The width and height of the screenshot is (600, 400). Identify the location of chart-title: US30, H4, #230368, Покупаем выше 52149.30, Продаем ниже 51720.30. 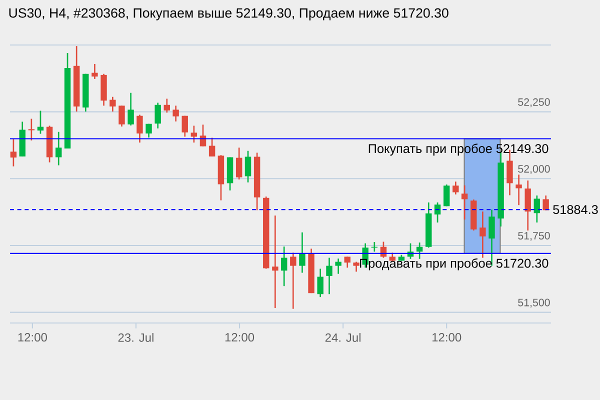
(228, 14).